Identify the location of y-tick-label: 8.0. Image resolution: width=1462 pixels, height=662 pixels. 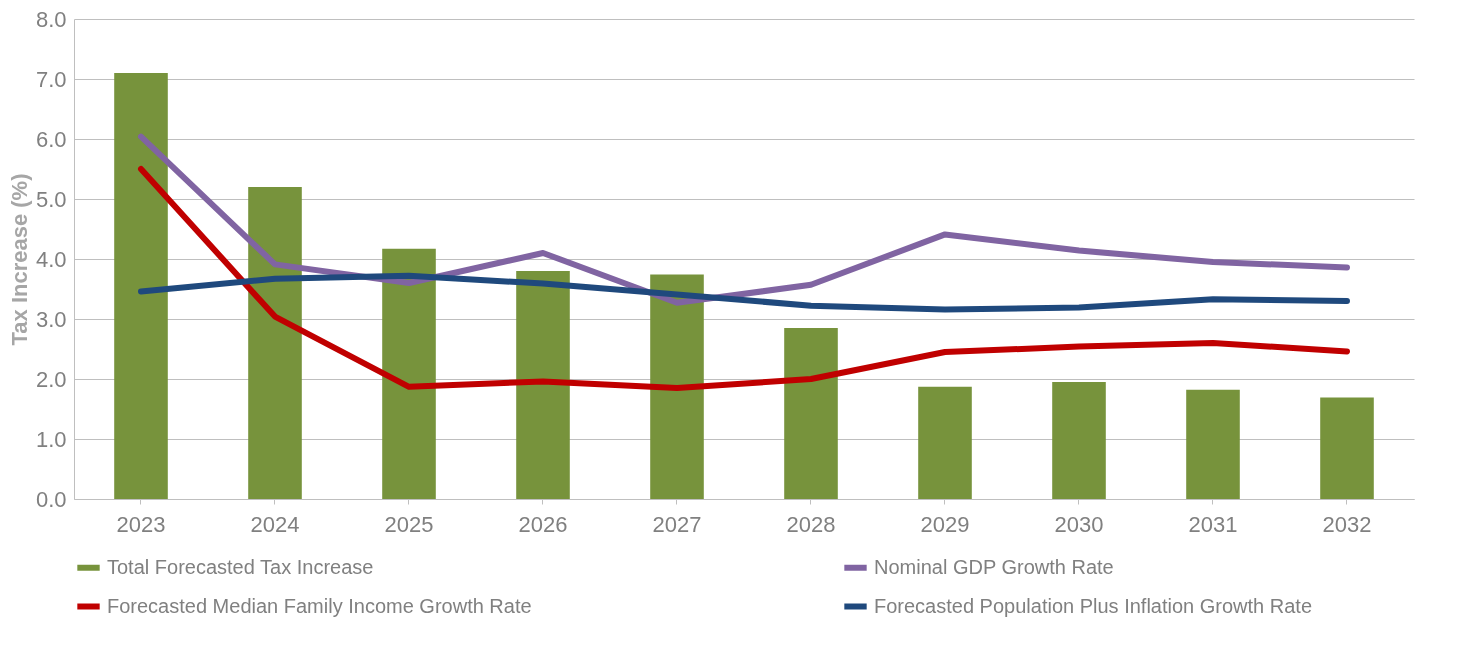
(51, 19).